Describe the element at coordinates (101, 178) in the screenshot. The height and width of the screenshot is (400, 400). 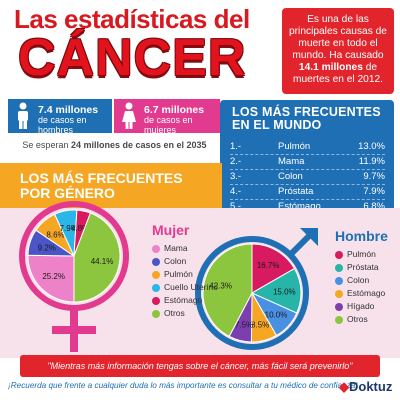
I see `gender-title-line1: LOS MÁS FRECUENTES` at that location.